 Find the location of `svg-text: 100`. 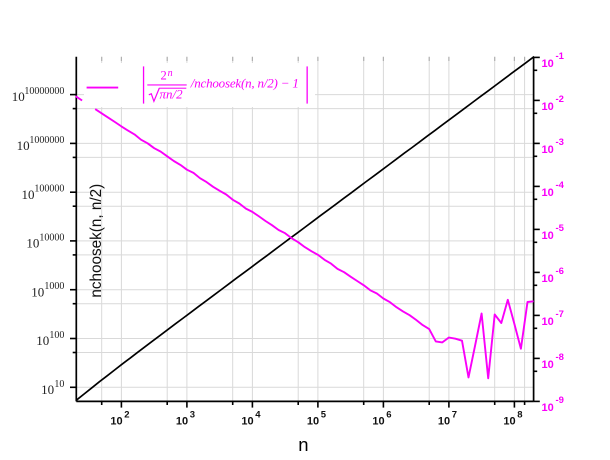

svg-text: 100 is located at coordinates (56, 335).